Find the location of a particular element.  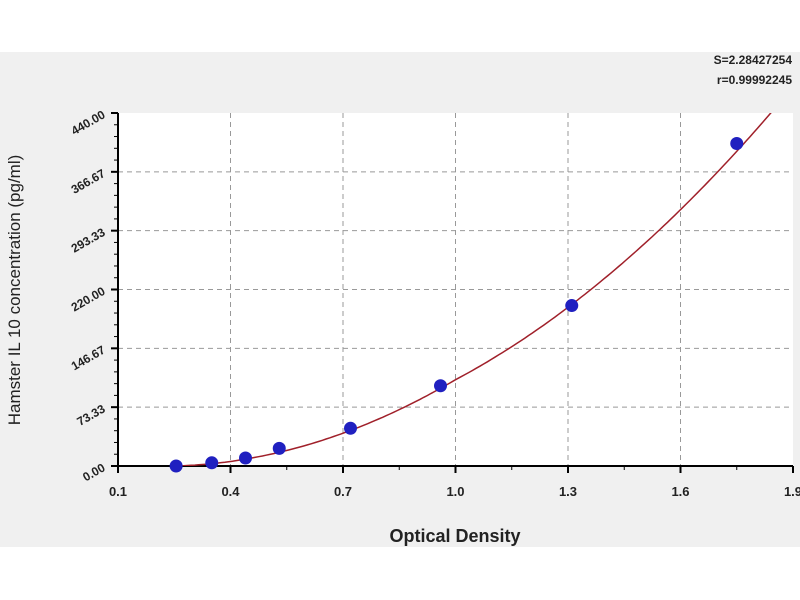

x-tick-label: 1.9 is located at coordinates (792, 491).